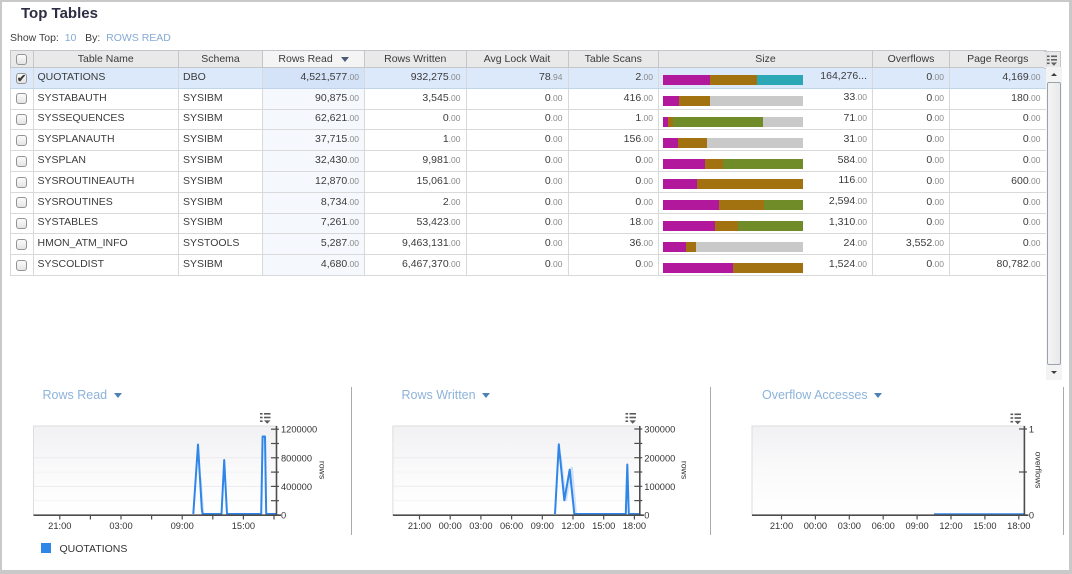  I want to click on svg-text: 300000, so click(659, 430).